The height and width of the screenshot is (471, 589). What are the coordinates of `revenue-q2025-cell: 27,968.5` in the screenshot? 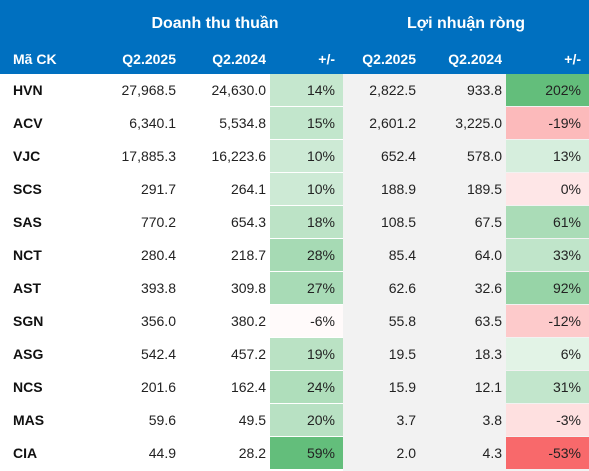 It's located at (149, 90).